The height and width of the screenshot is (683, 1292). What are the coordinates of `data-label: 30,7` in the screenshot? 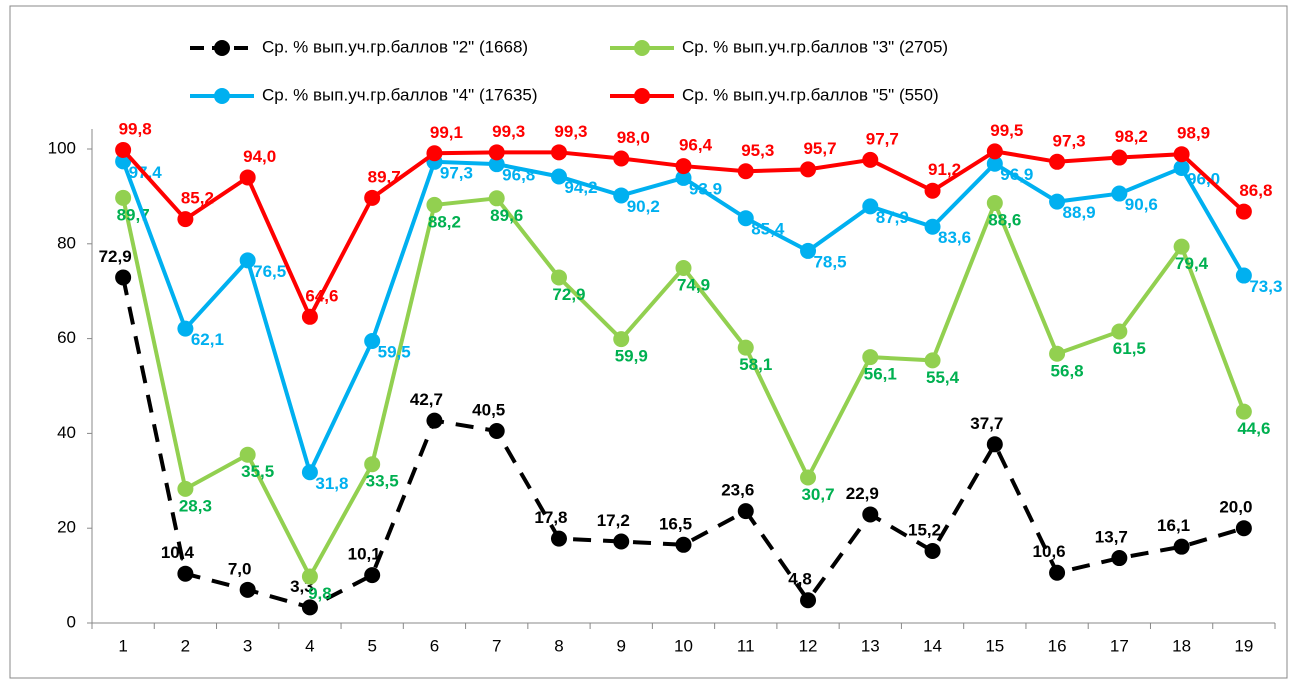 It's located at (817, 494).